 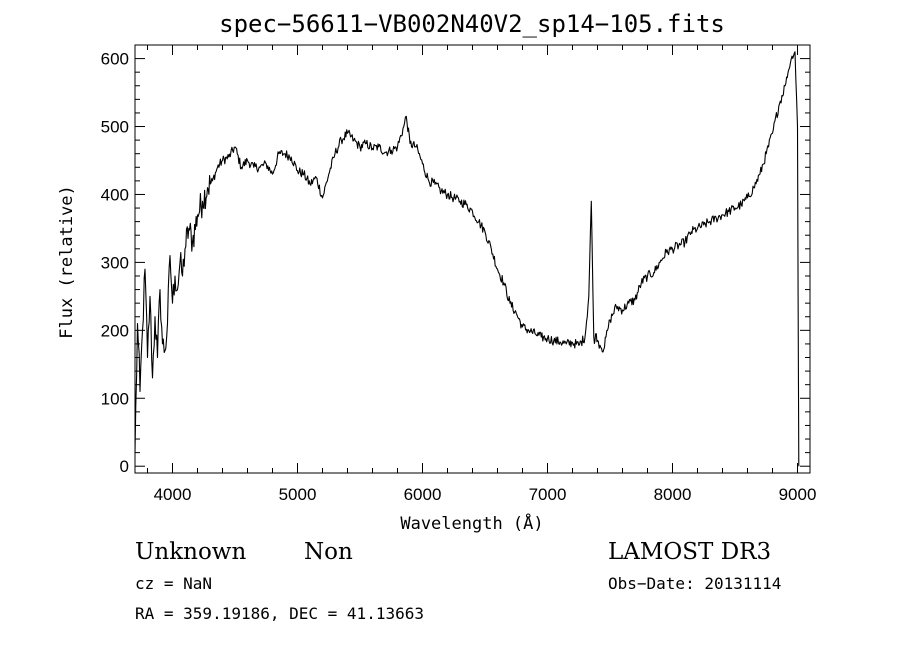 What do you see at coordinates (548, 494) in the screenshot?
I see `x-tick-label: 7000` at bounding box center [548, 494].